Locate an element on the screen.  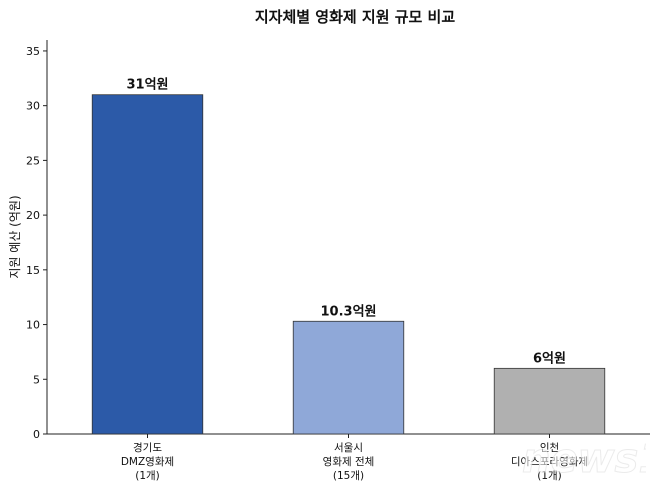
category-label: 인천 is located at coordinates (549, 448).